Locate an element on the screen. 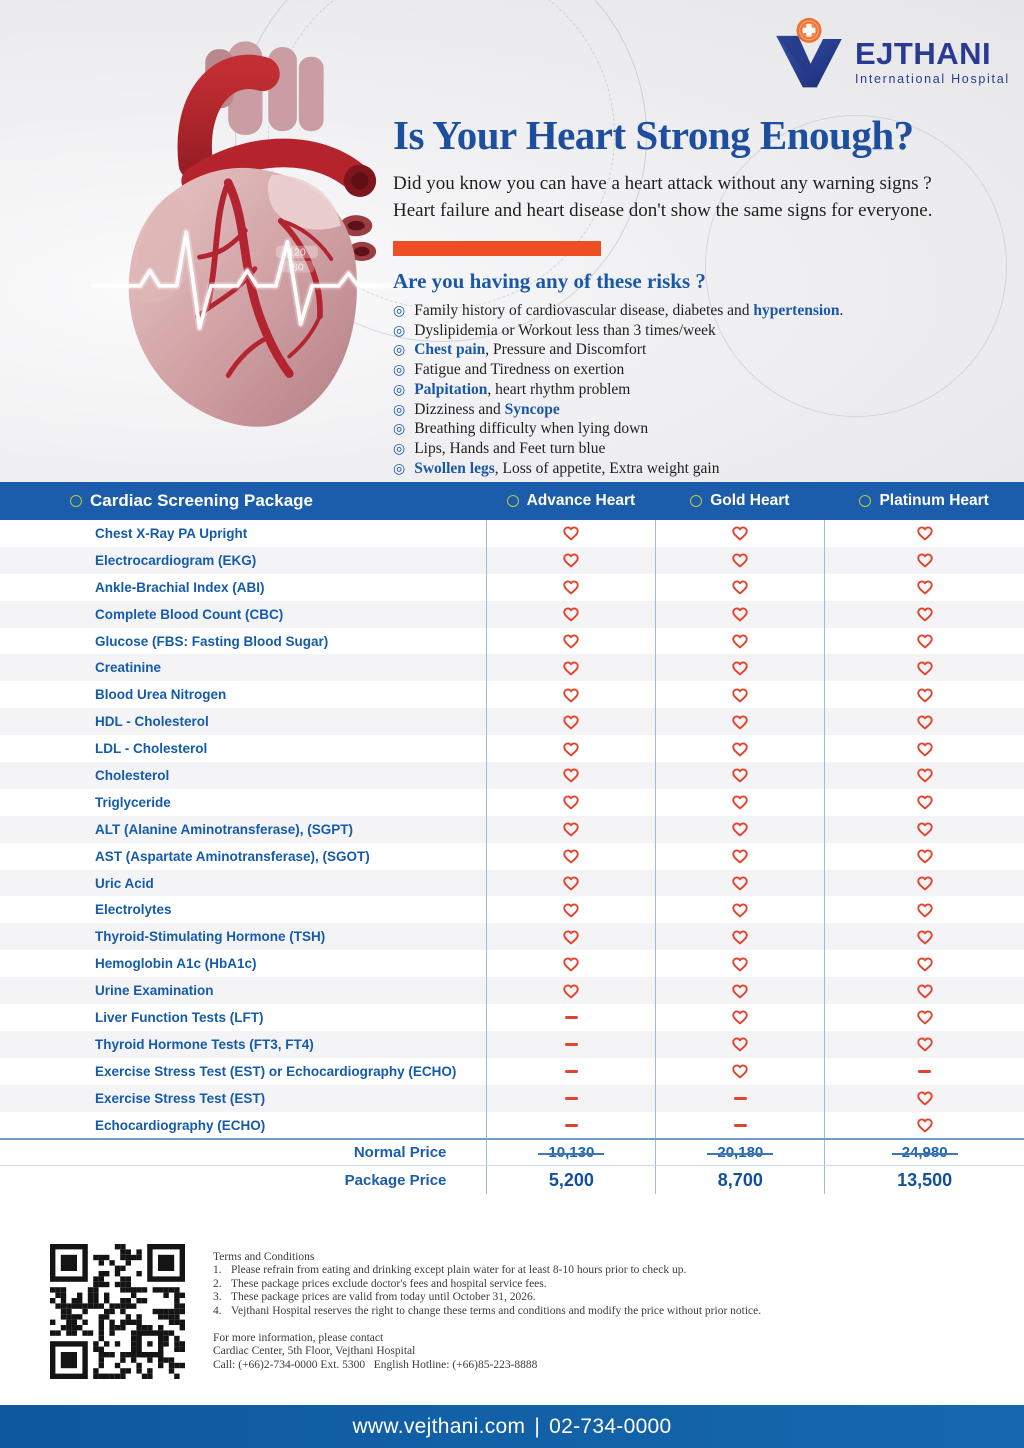 This screenshot has height=1448, width=1024. heart-illustration: 120 80 is located at coordinates (244, 234).